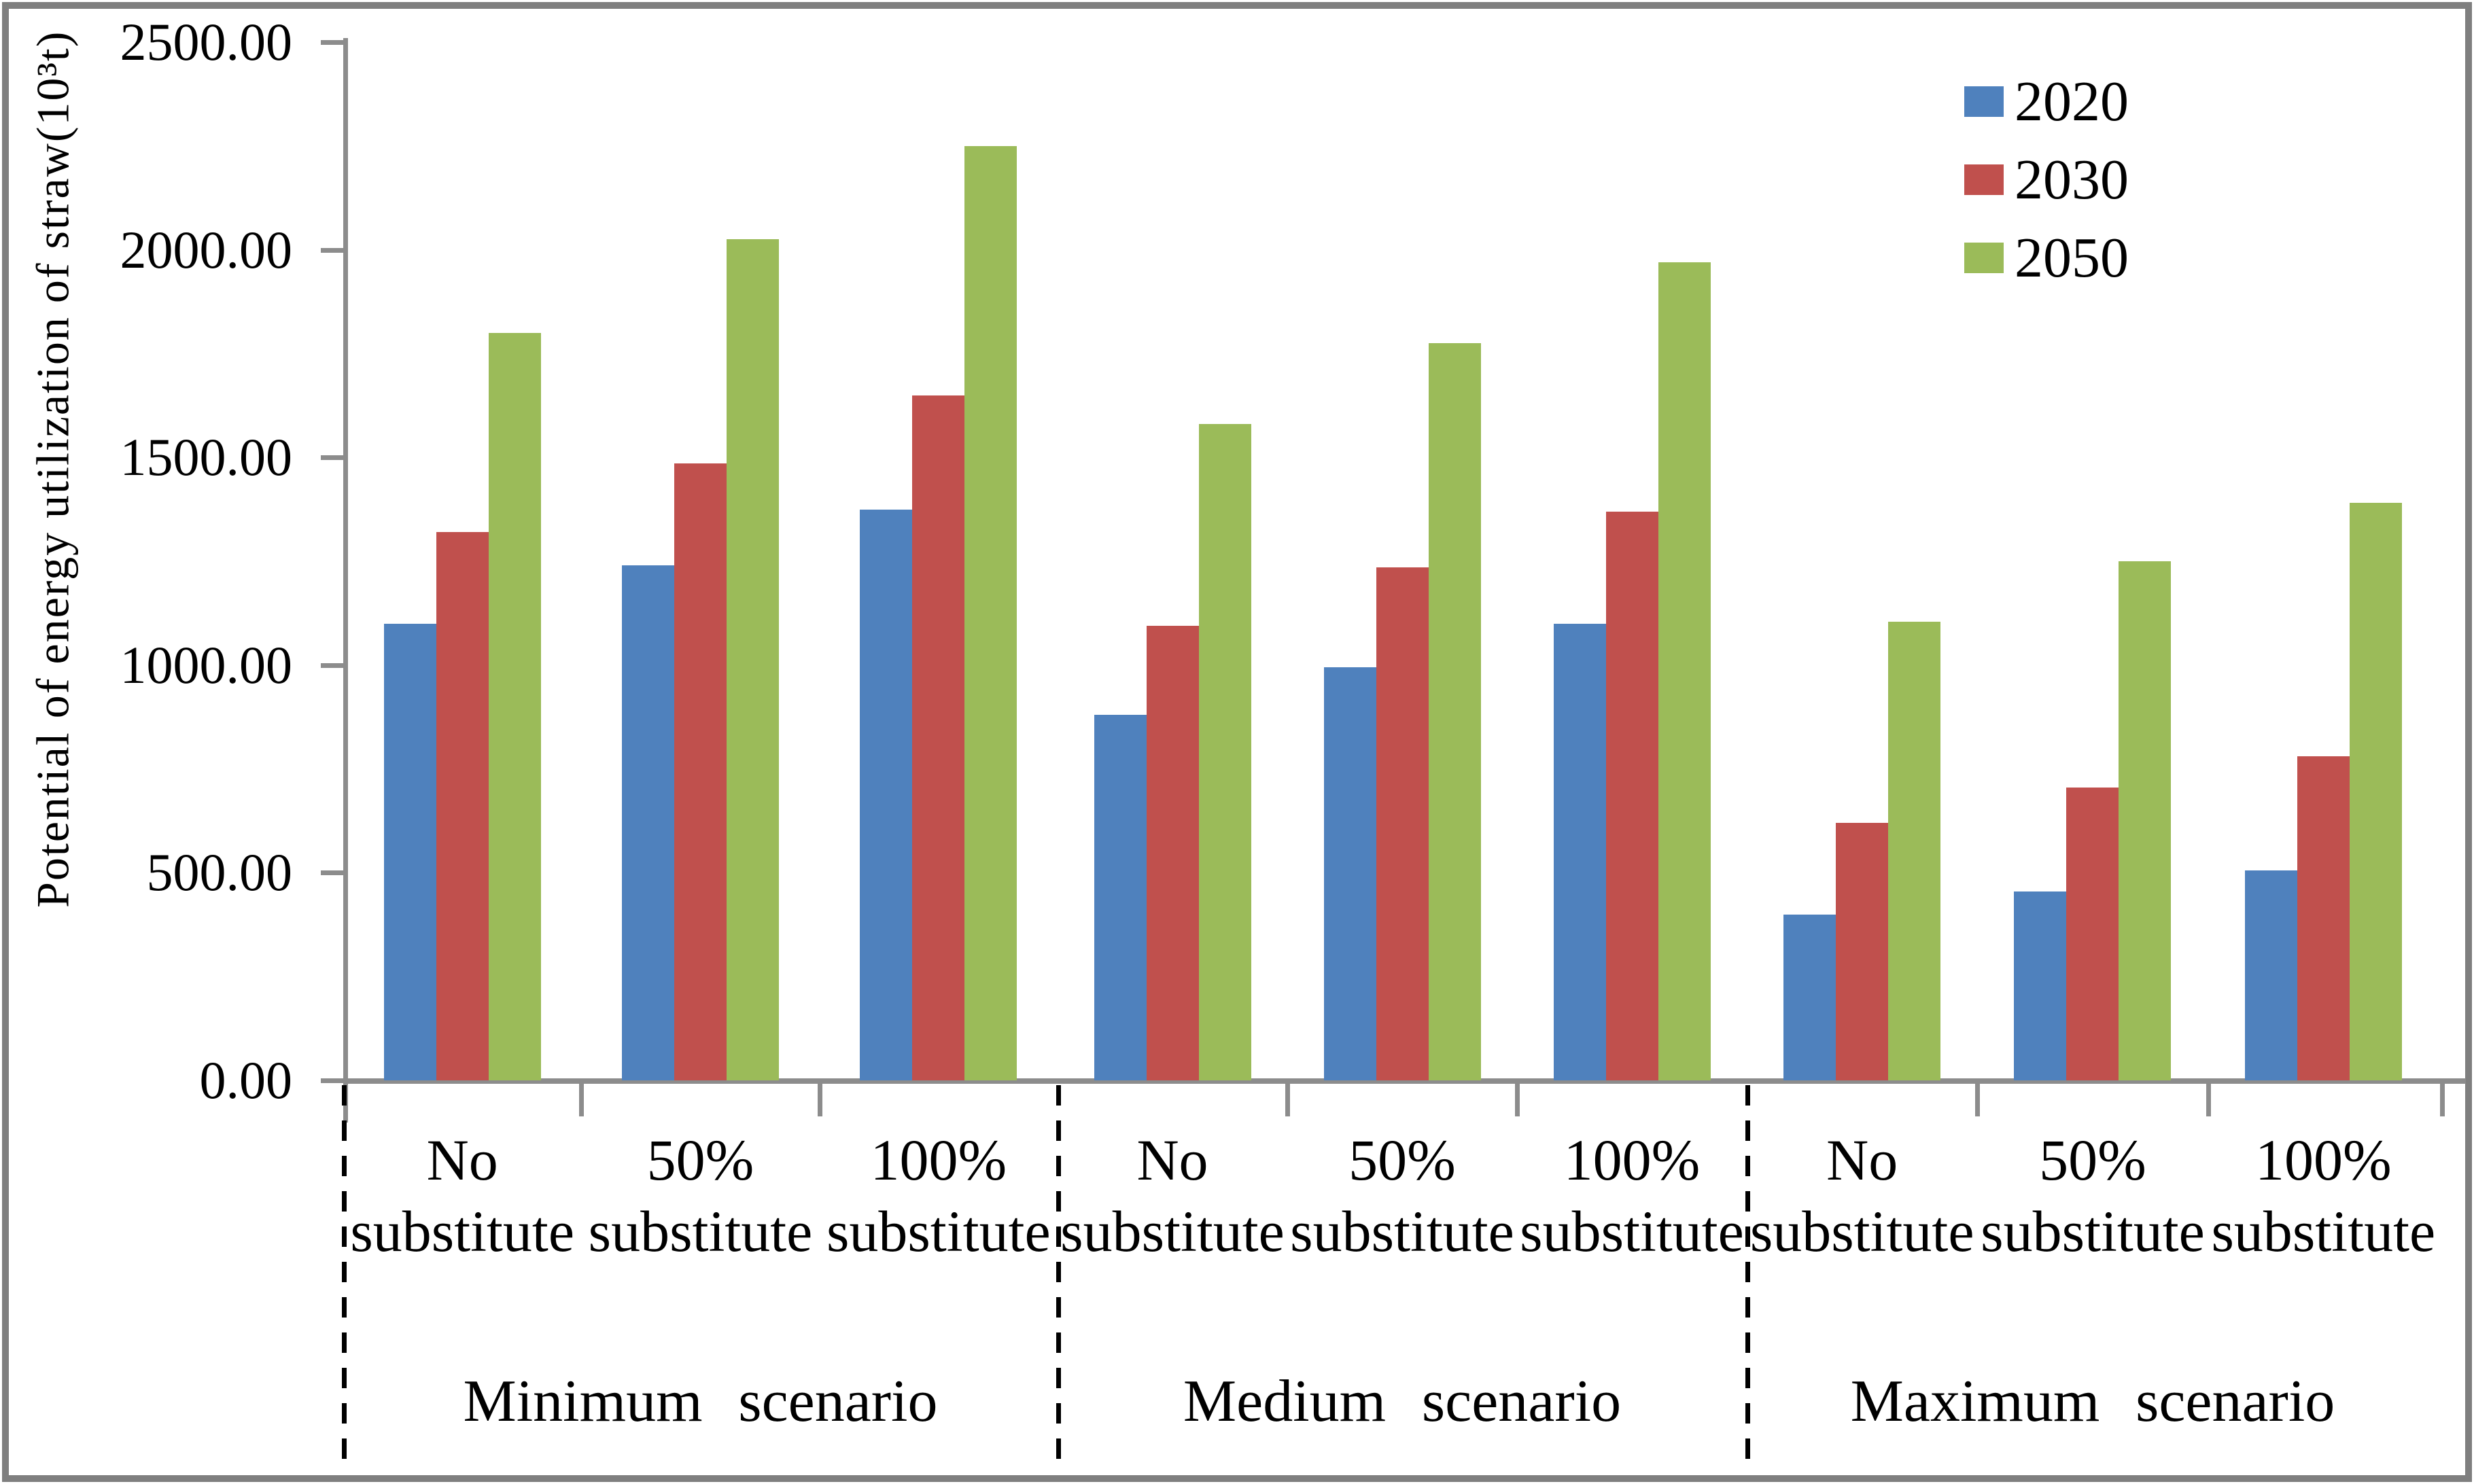 Image resolution: width=2474 pixels, height=1484 pixels. What do you see at coordinates (1984, 179) in the screenshot?
I see `legend-swatch-2030` at bounding box center [1984, 179].